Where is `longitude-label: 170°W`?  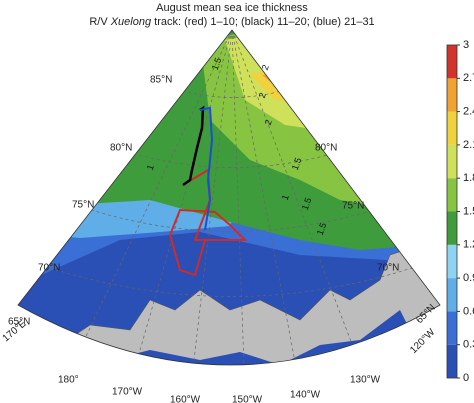 longitude-label: 170°W is located at coordinates (127, 392).